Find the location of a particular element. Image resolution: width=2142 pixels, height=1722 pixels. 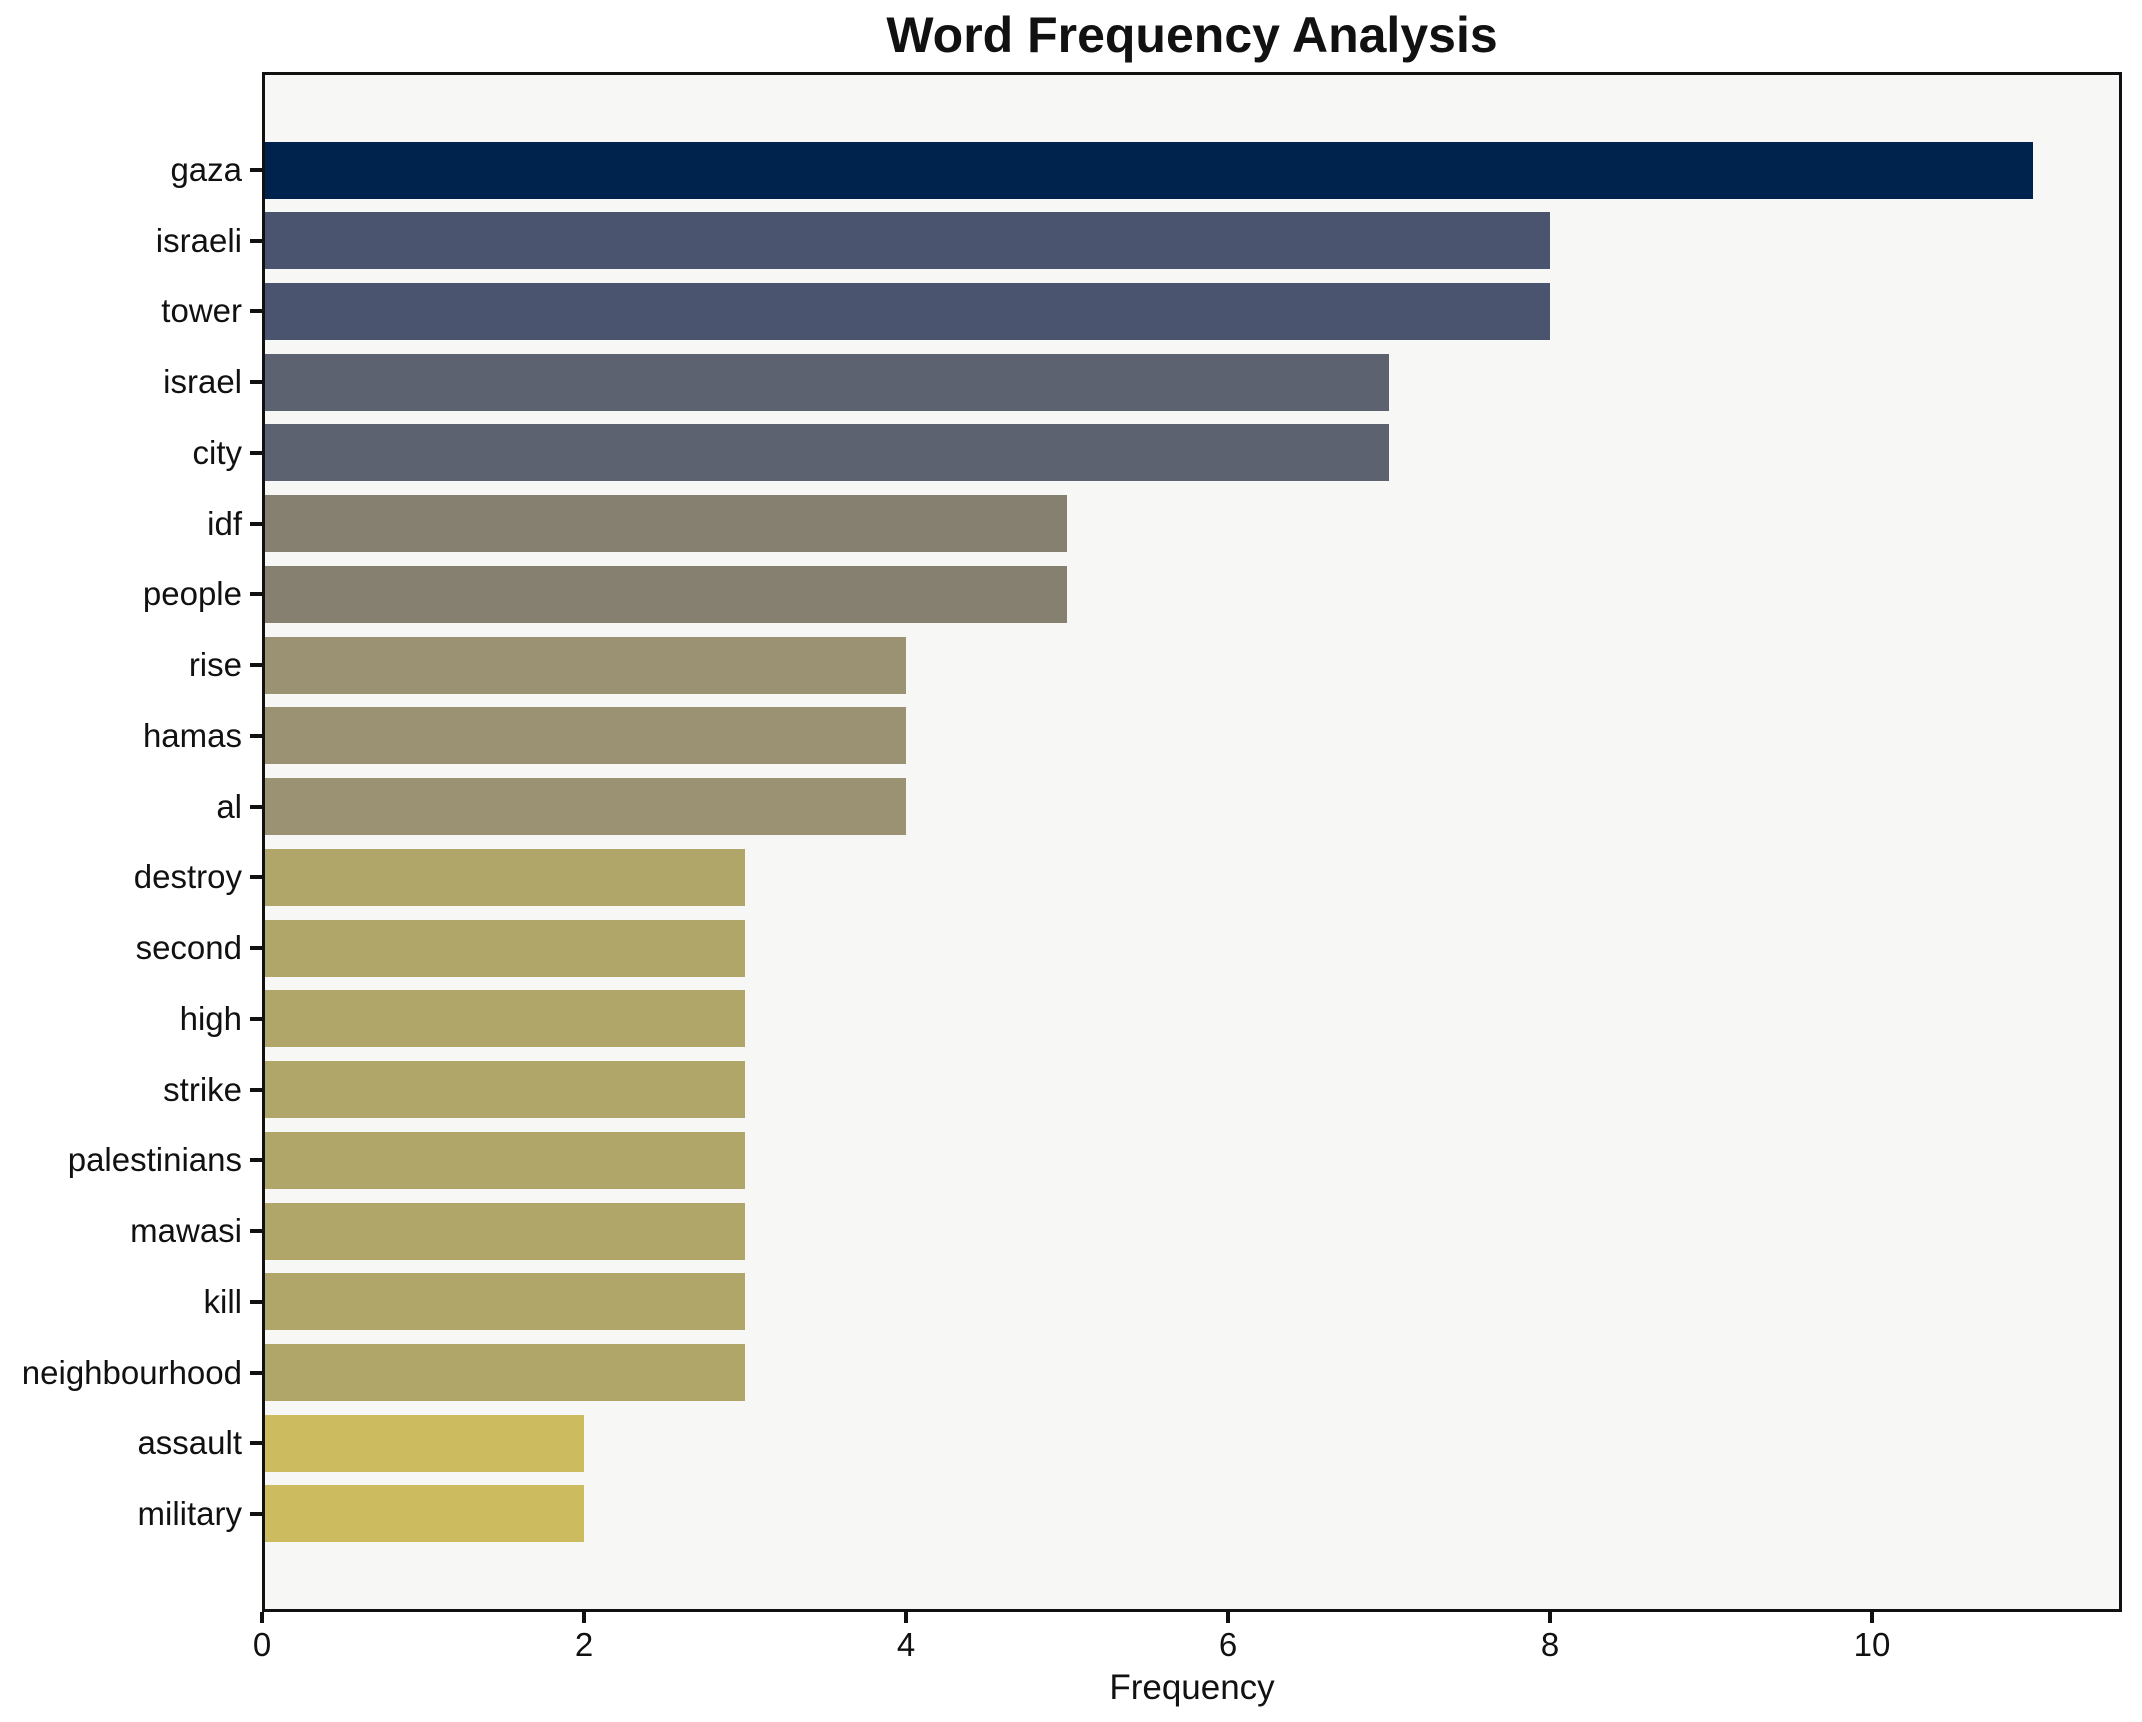

bar-palestinians is located at coordinates (503, 1160).